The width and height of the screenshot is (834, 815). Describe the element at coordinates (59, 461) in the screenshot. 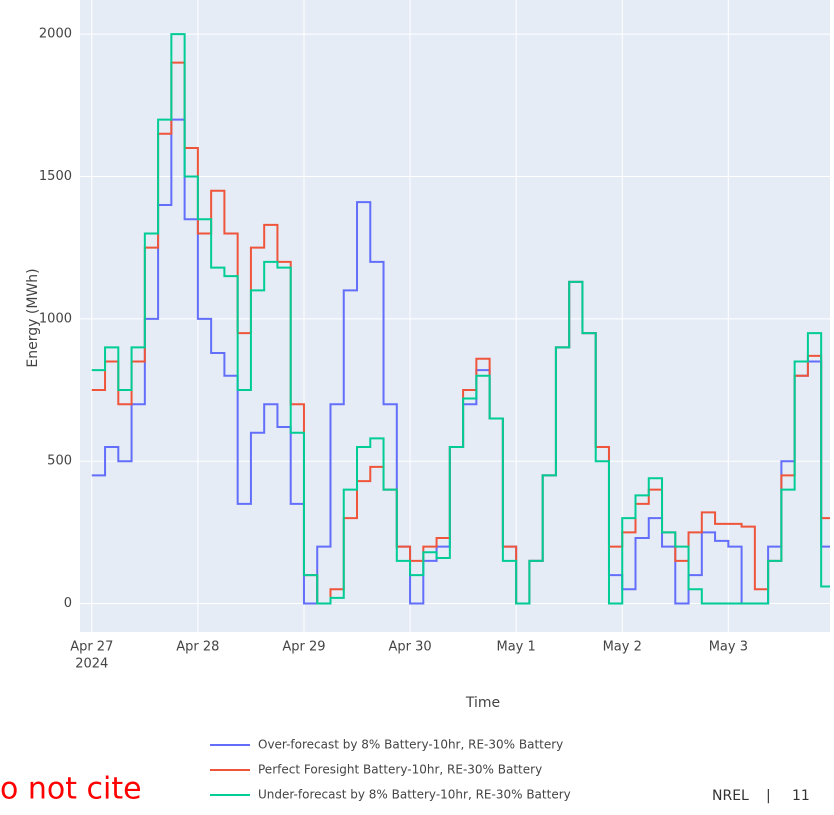

I see `y-tick-label: 500` at that location.